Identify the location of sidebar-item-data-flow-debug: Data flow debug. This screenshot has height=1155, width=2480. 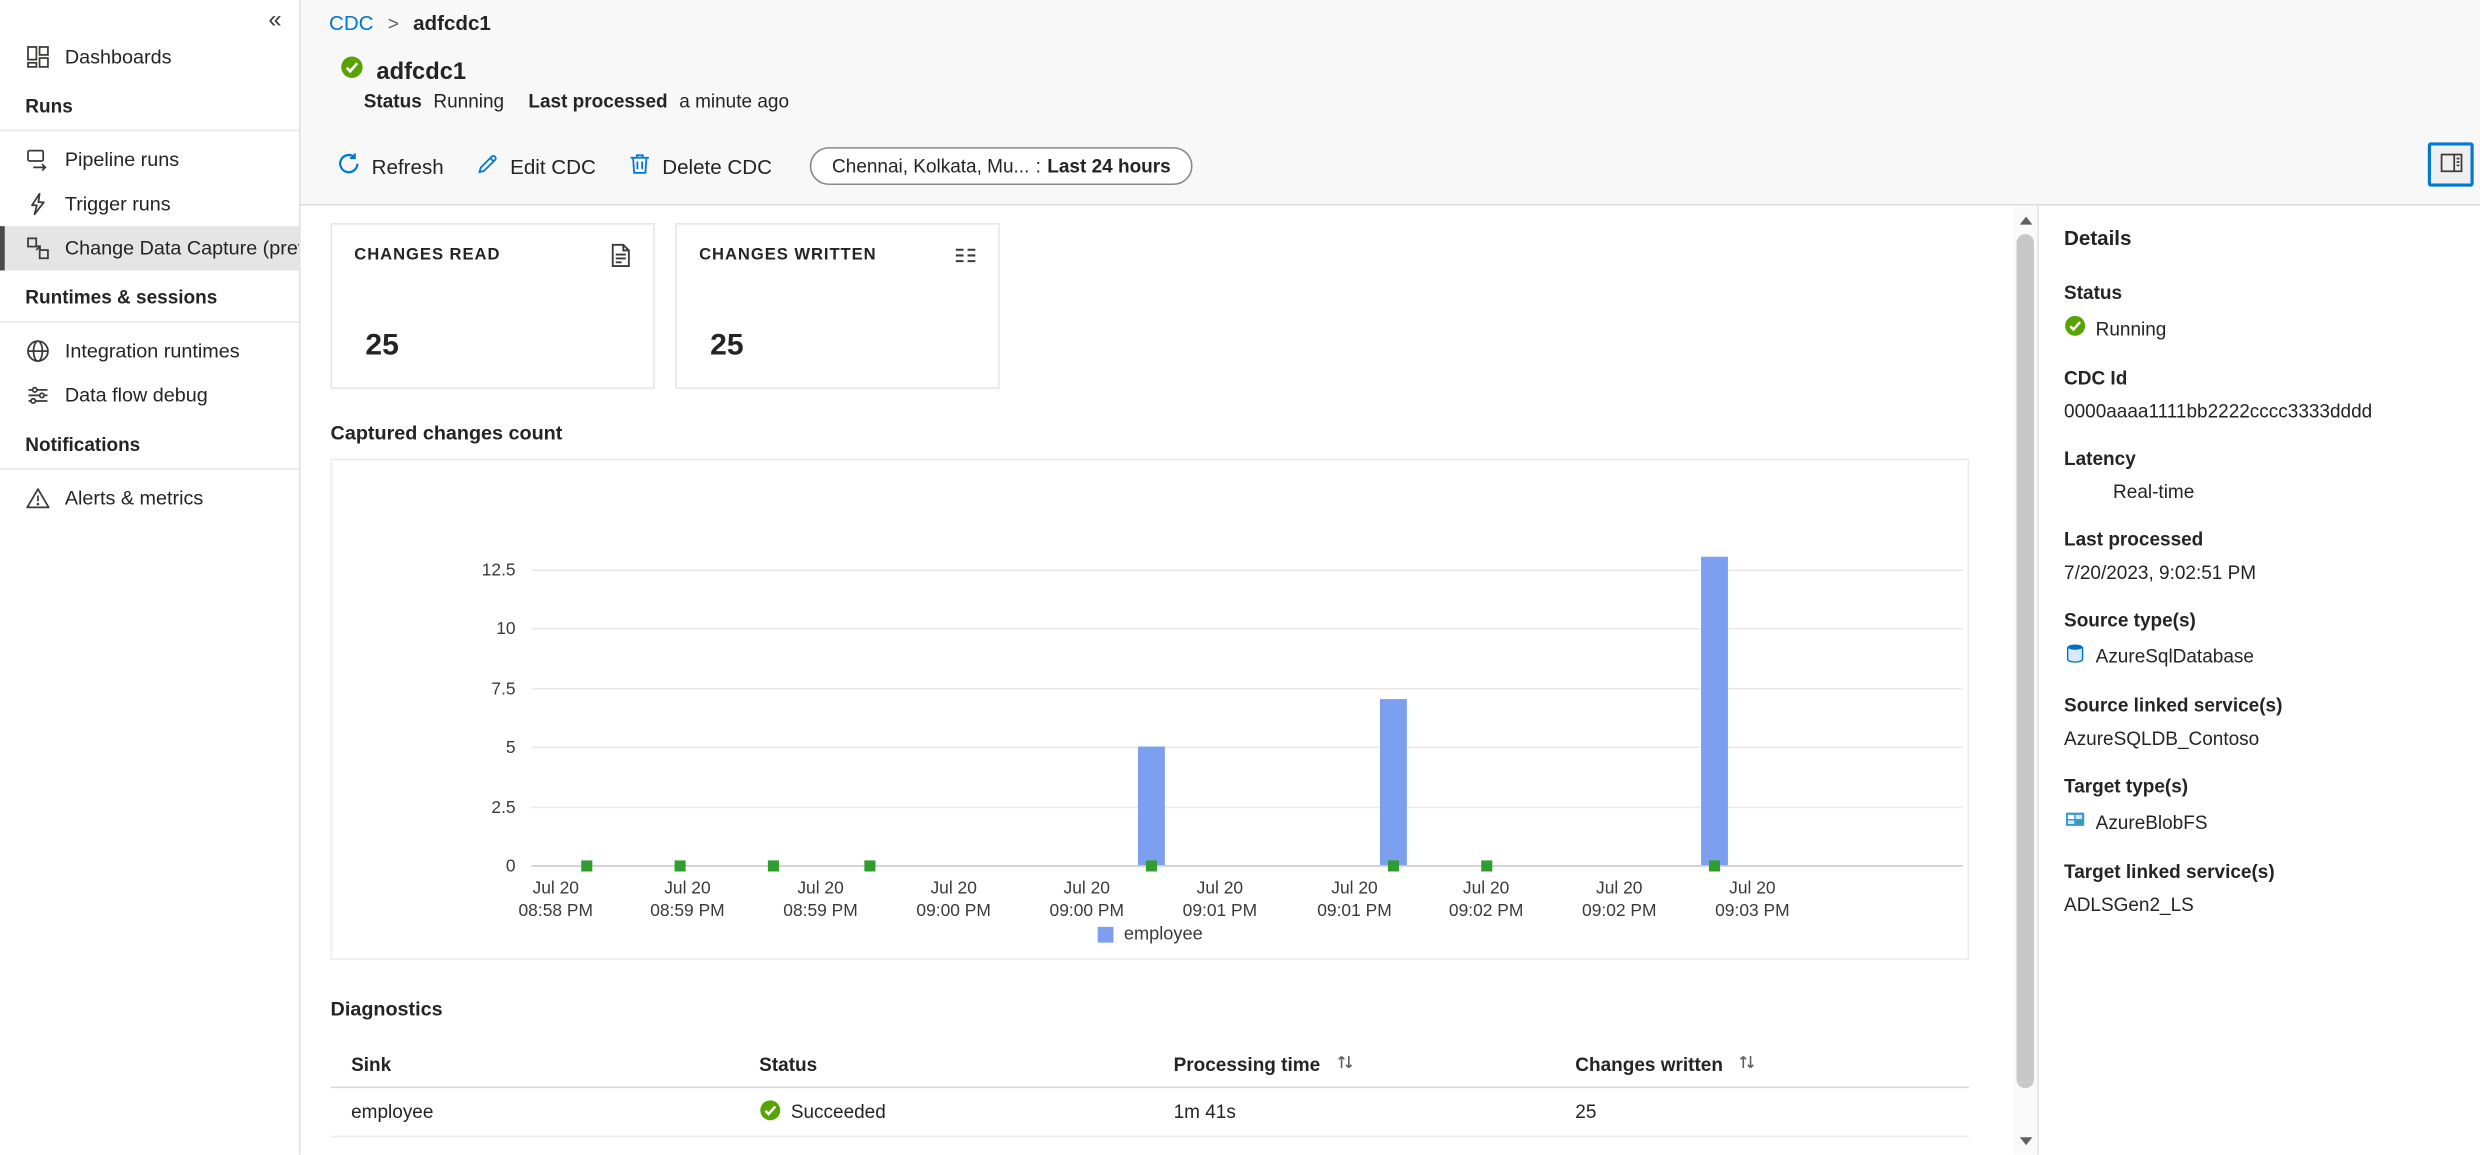
(149, 395).